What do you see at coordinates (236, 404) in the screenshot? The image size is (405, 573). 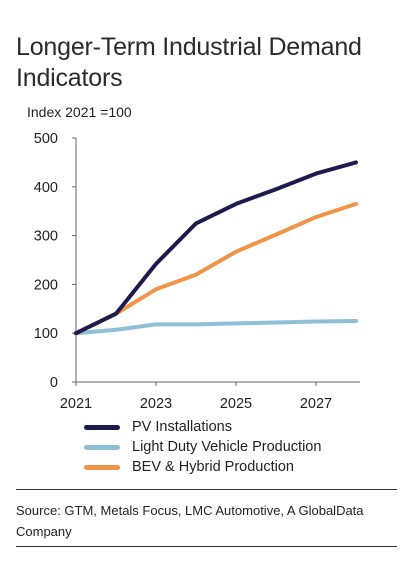 I see `x-tick-label: 2025` at bounding box center [236, 404].